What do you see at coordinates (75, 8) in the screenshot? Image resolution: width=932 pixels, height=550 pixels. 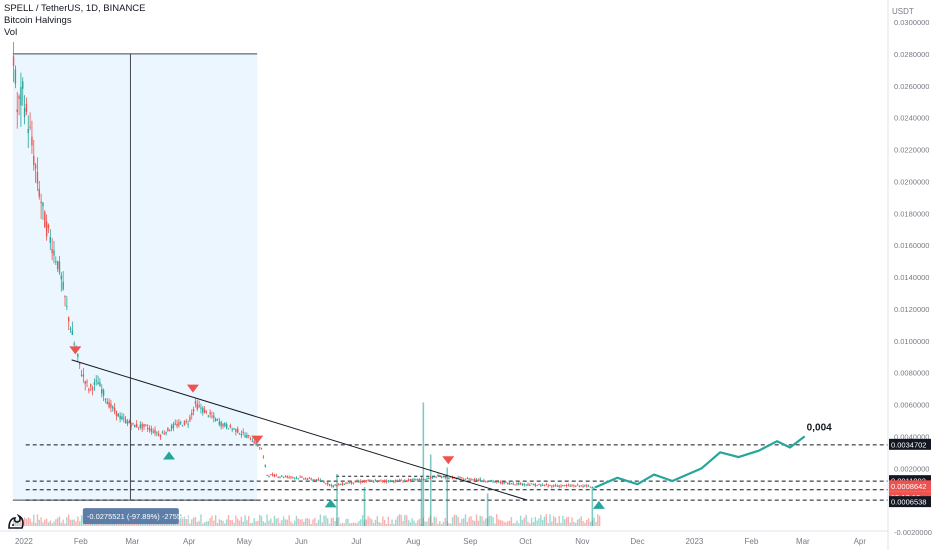 I see `symbol-title: SPELL / TetherUS, 1D, BINANCE` at bounding box center [75, 8].